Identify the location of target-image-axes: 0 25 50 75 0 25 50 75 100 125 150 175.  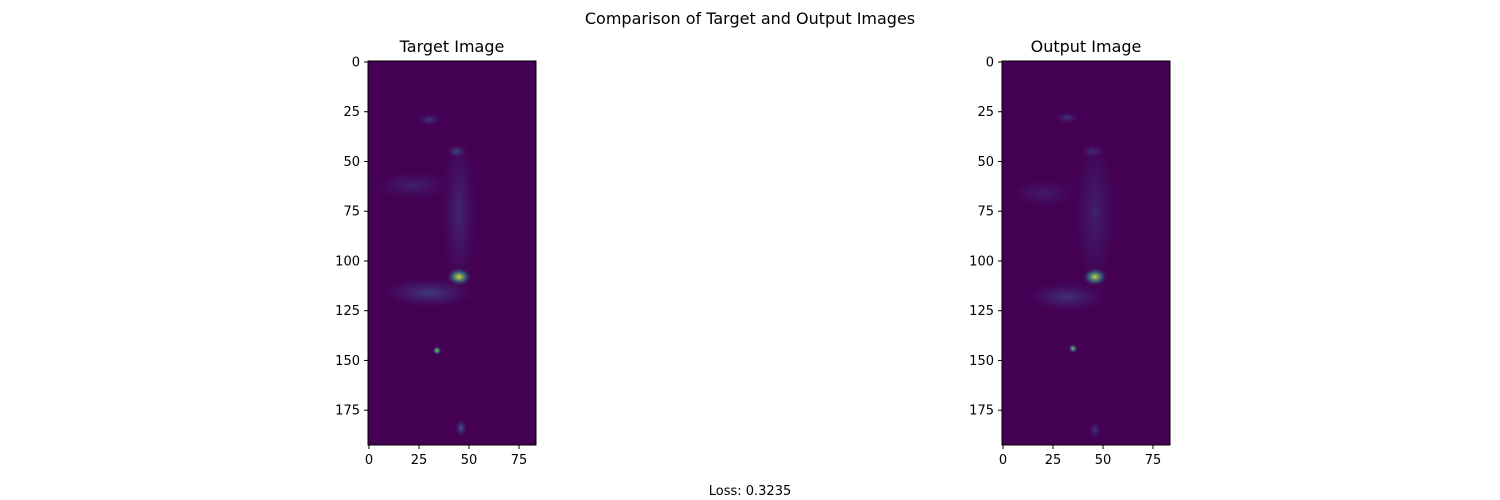
(436, 261).